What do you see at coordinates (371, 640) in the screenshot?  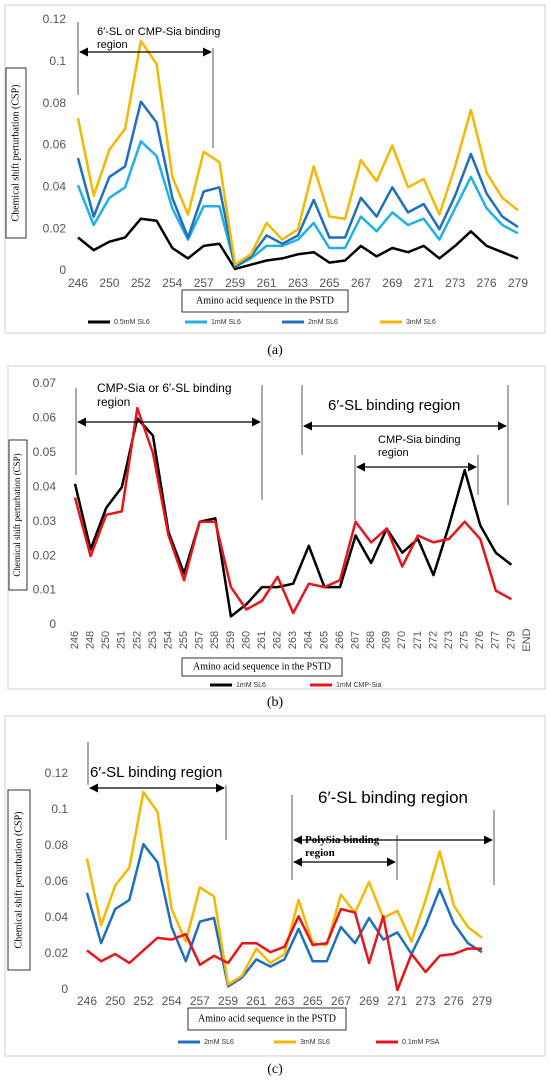 I see `x-tick-label: 268` at bounding box center [371, 640].